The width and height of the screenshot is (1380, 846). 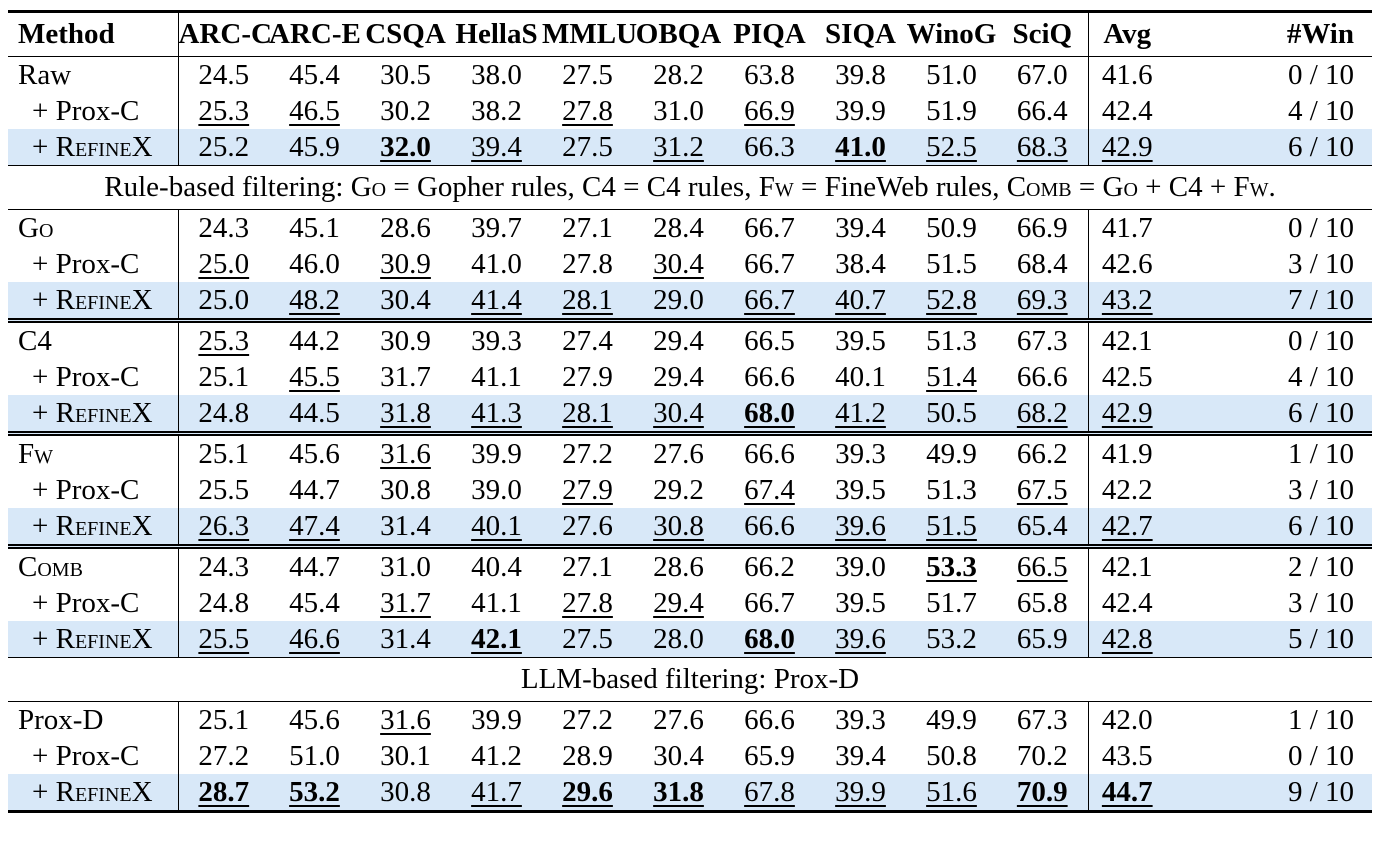 I want to click on value-cell: 45.5, so click(x=314, y=377).